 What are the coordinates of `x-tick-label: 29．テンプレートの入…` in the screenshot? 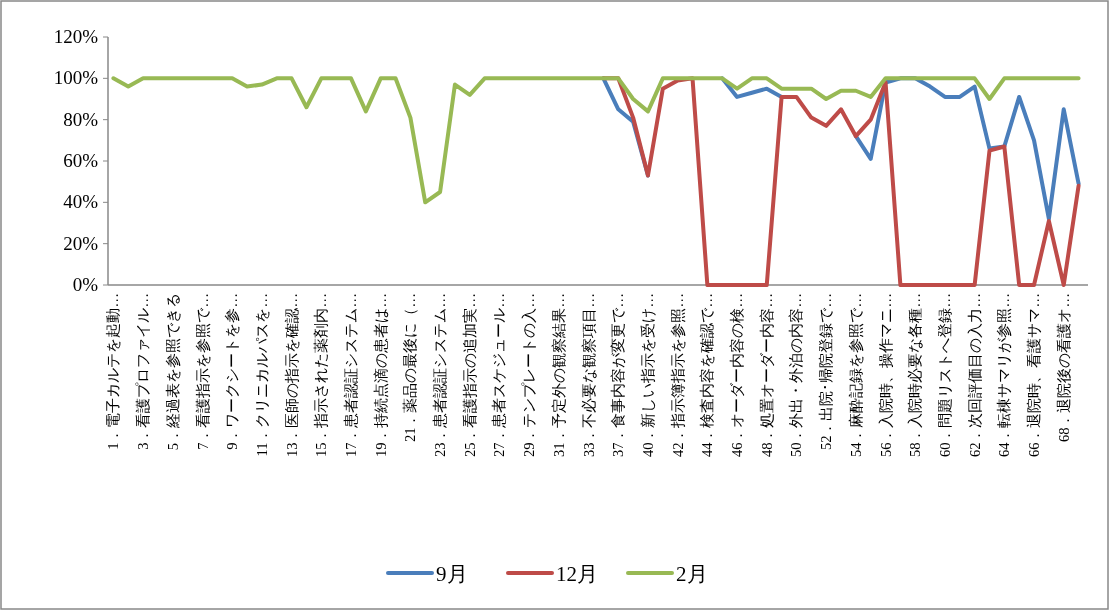 It's located at (529, 375).